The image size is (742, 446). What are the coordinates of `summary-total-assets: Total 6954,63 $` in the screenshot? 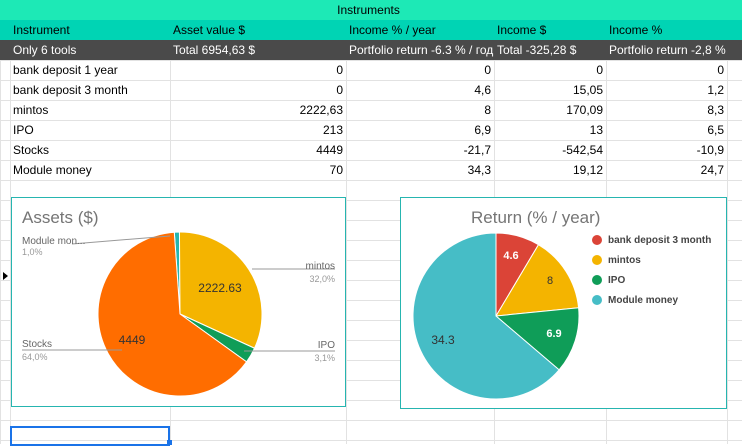 It's located at (214, 50).